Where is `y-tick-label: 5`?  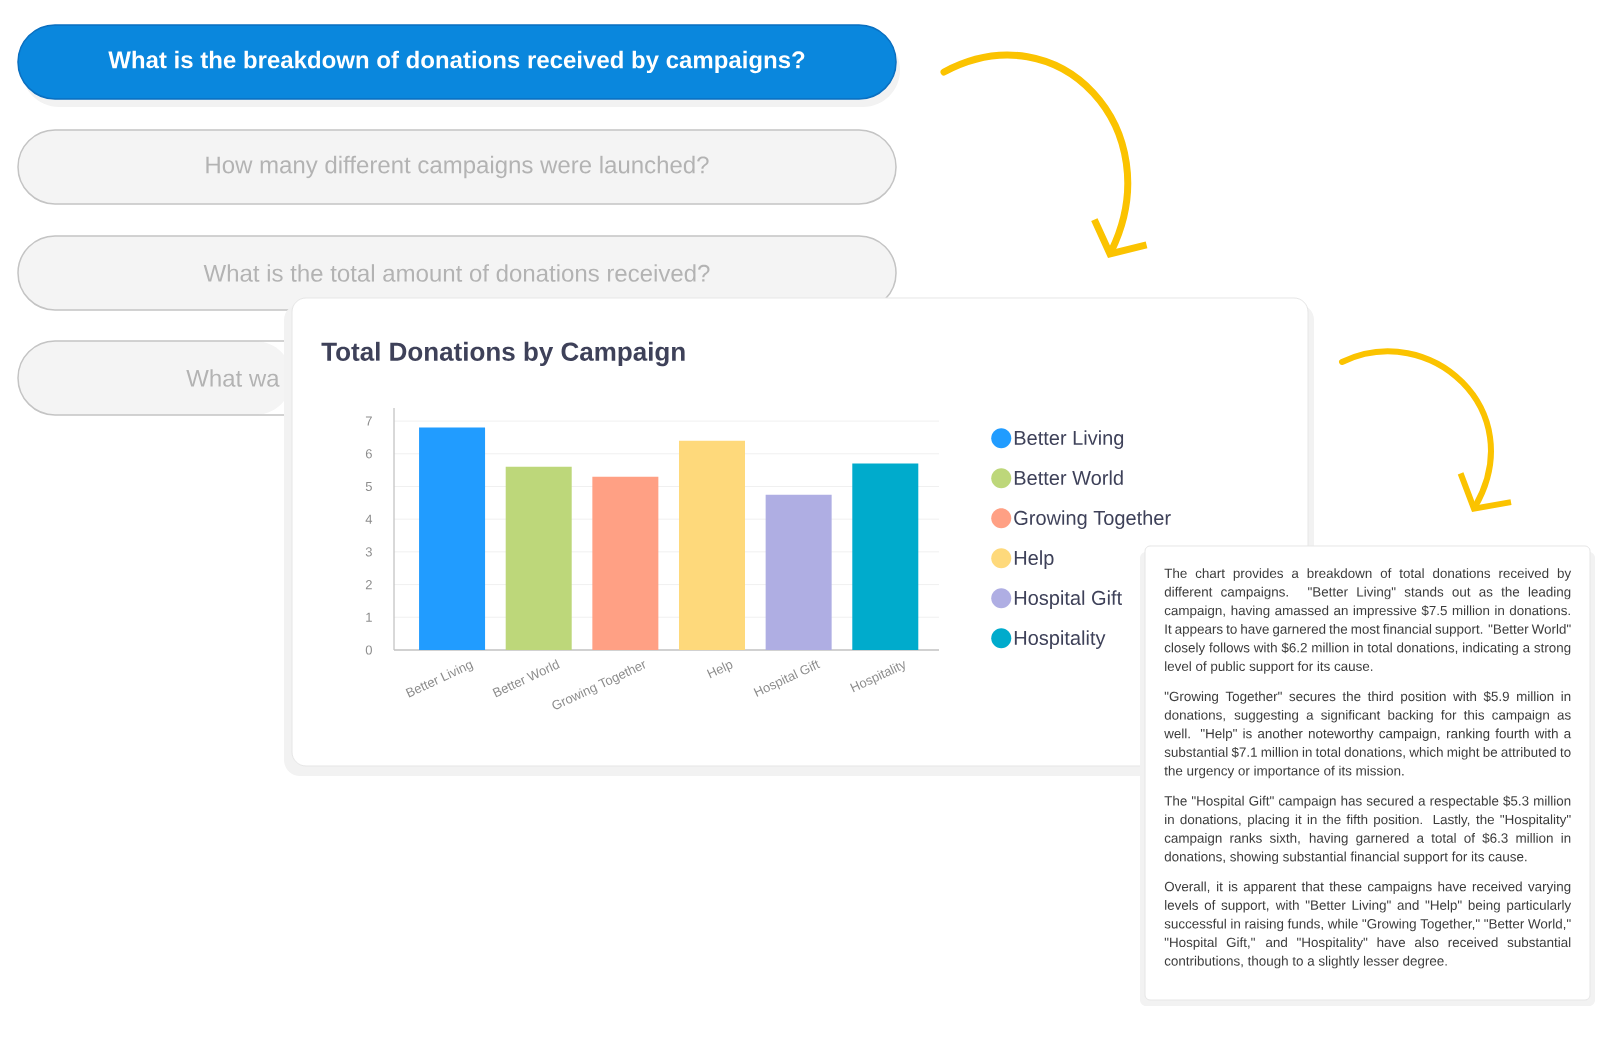 y-tick-label: 5 is located at coordinates (368, 486).